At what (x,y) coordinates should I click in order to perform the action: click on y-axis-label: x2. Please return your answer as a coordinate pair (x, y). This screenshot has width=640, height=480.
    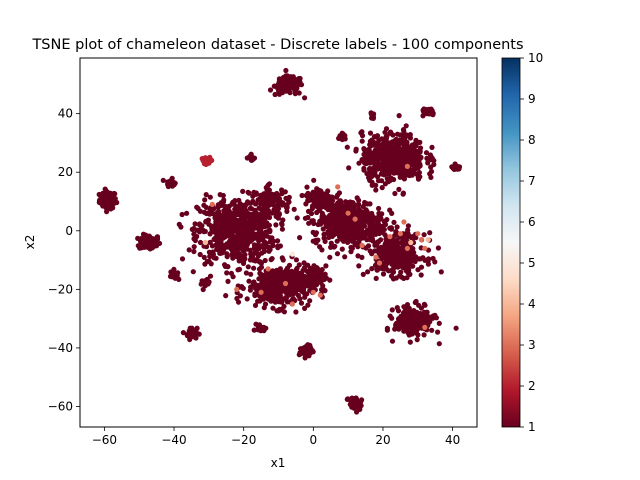
    Looking at the image, I should click on (30, 242).